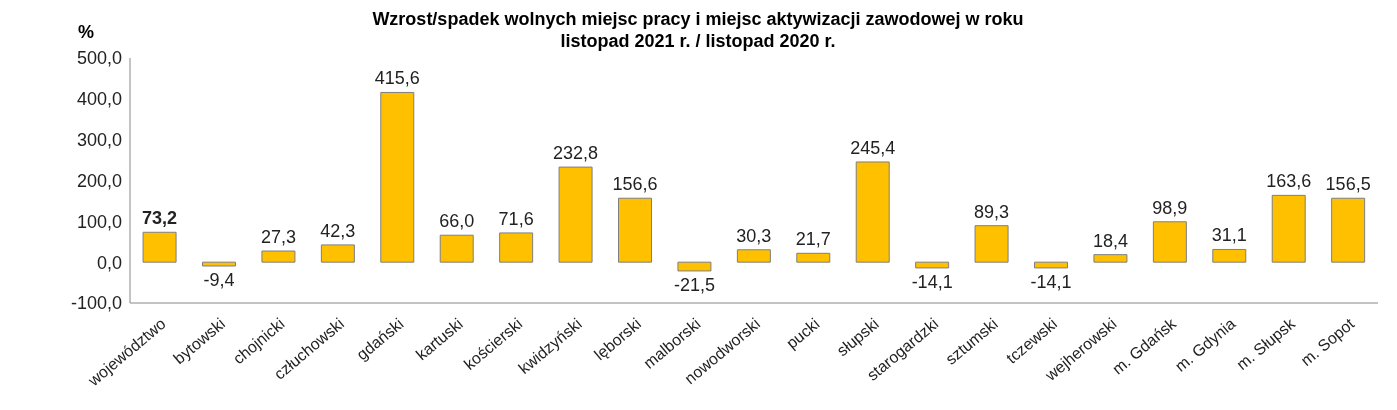 Image resolution: width=1397 pixels, height=410 pixels. What do you see at coordinates (99, 58) in the screenshot?
I see `y-tick-label: 500,0` at bounding box center [99, 58].